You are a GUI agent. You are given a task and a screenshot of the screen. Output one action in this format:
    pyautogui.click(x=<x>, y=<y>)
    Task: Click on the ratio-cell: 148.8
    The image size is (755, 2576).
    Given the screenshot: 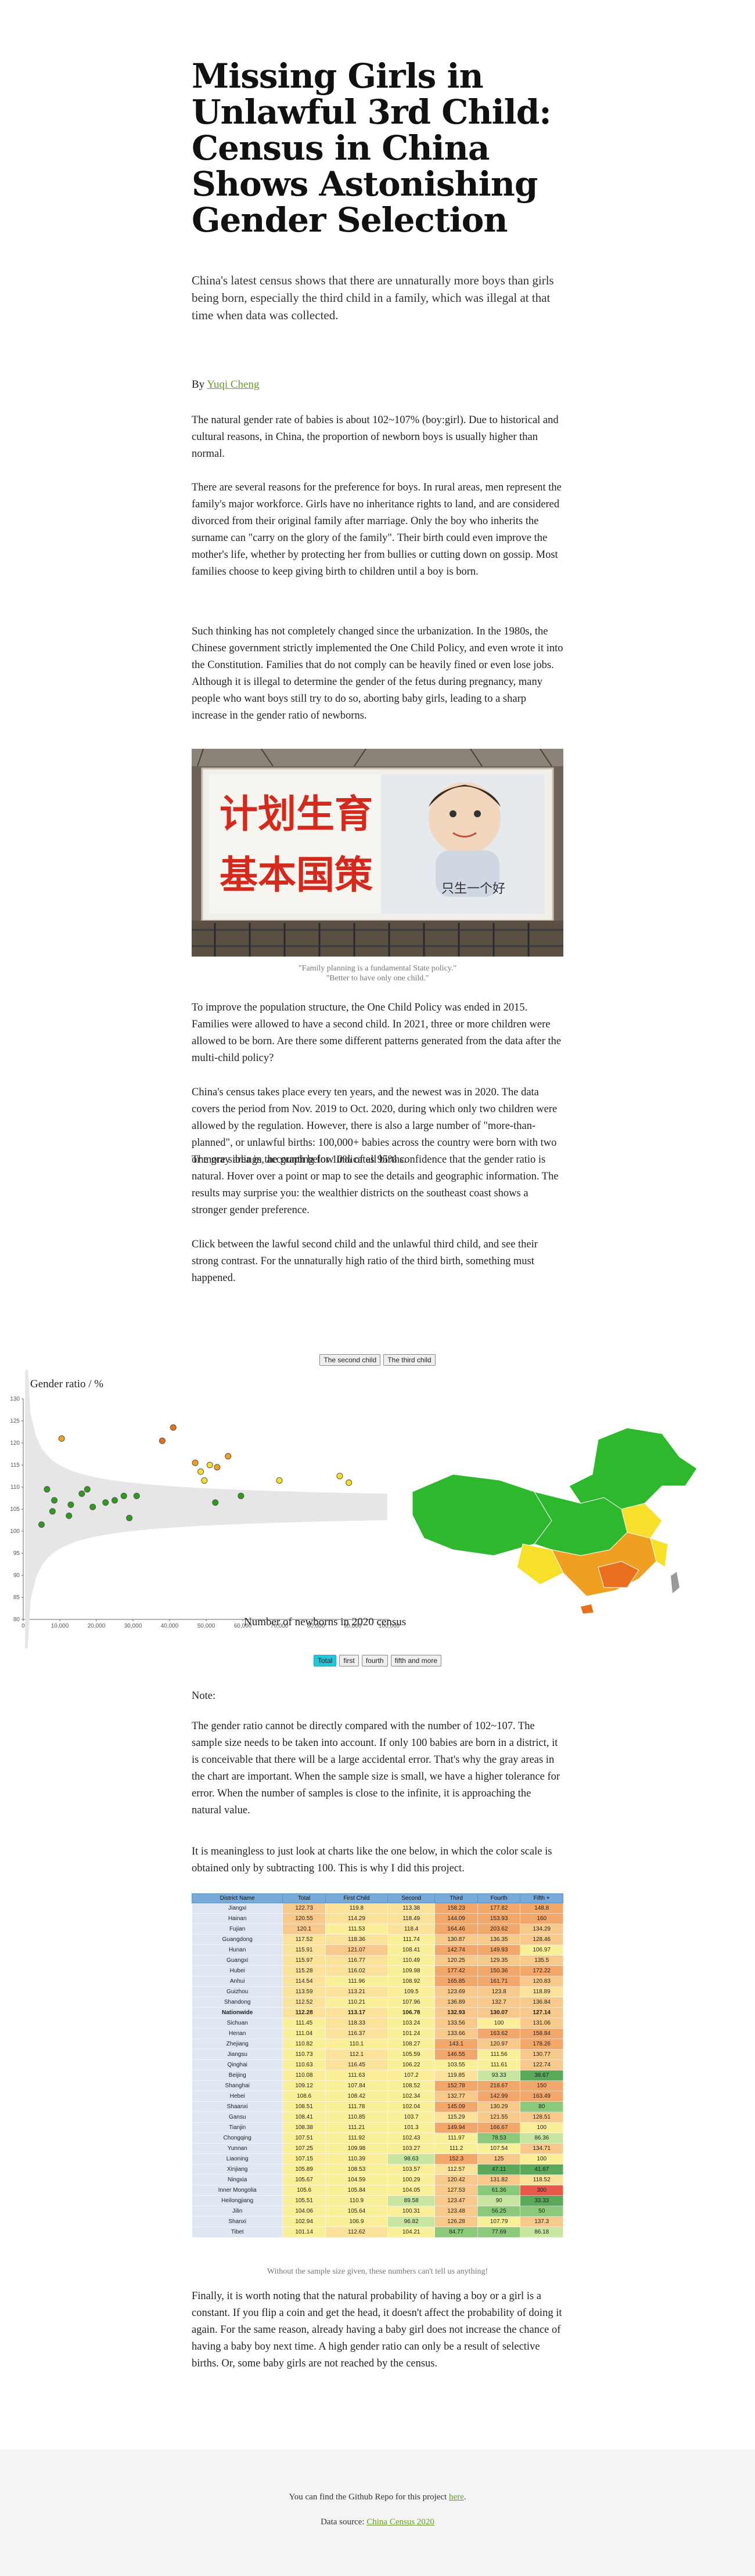 What is the action you would take?
    pyautogui.click(x=541, y=1908)
    